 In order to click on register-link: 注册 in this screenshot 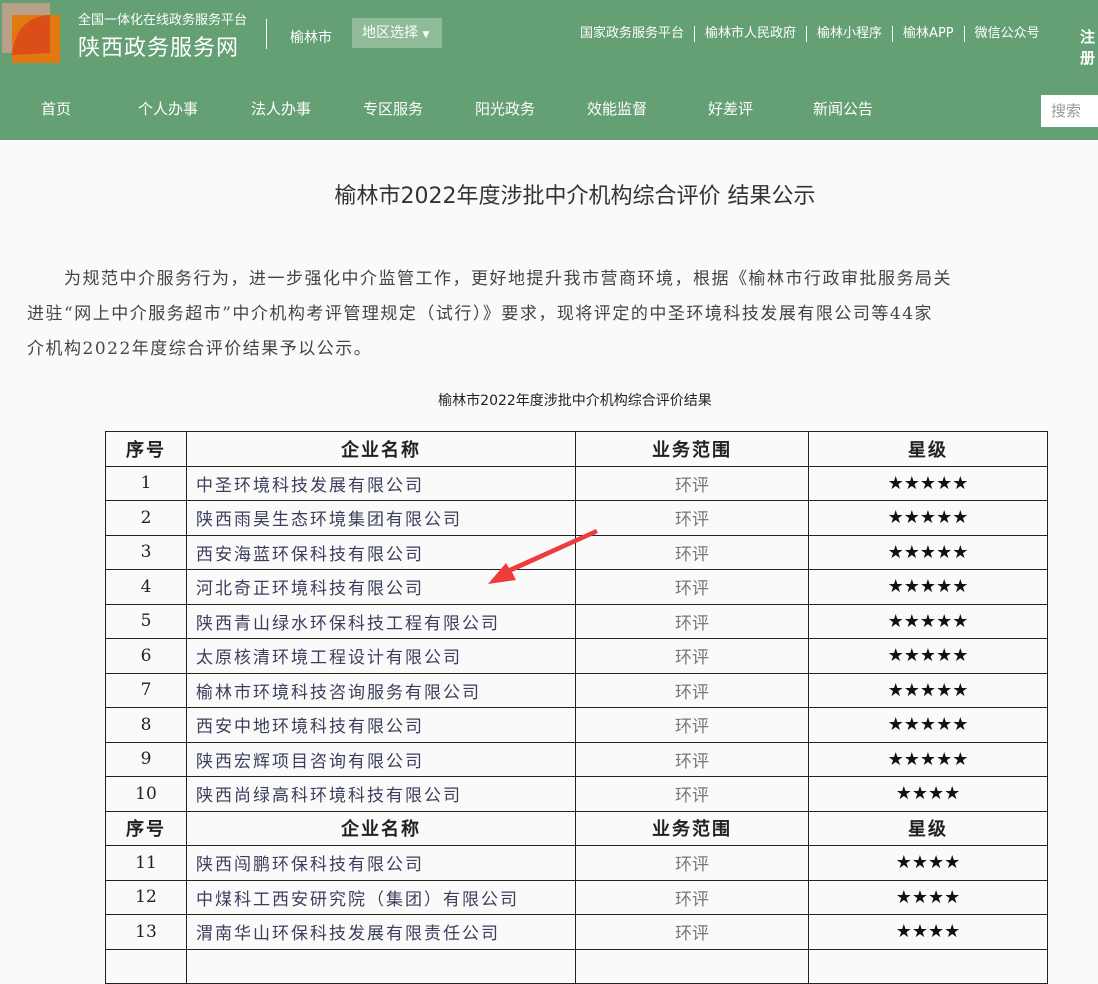, I will do `click(1088, 47)`.